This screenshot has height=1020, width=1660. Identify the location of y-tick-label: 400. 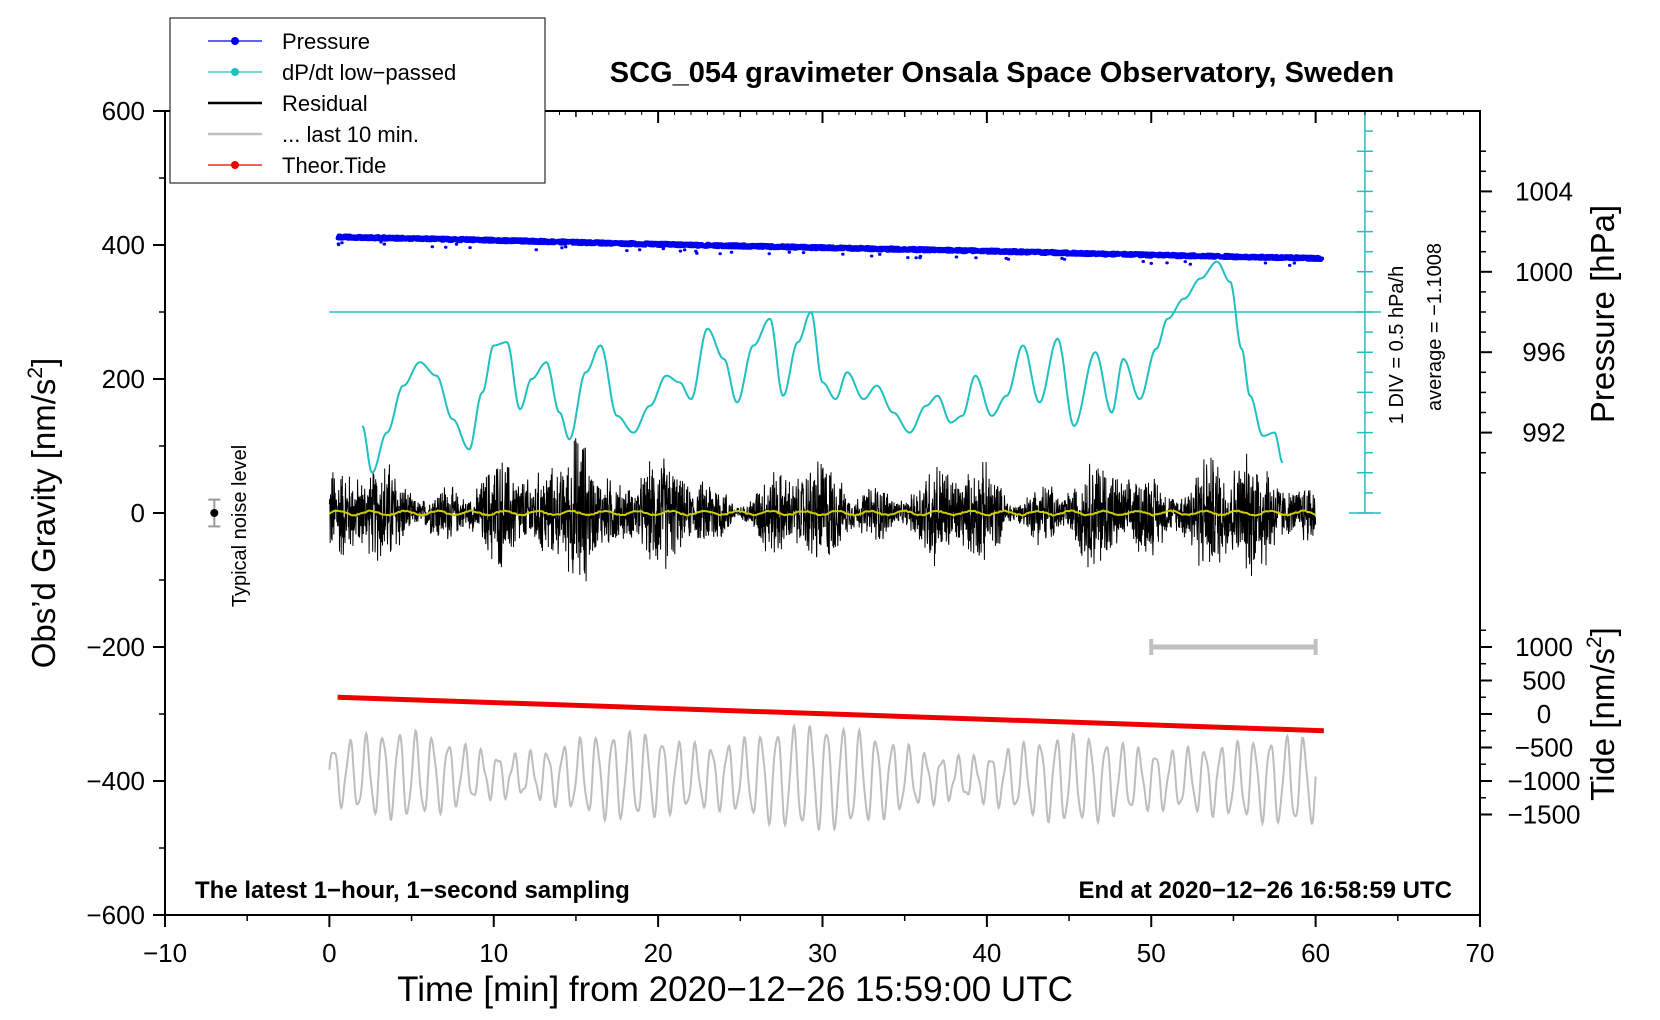
(123, 245).